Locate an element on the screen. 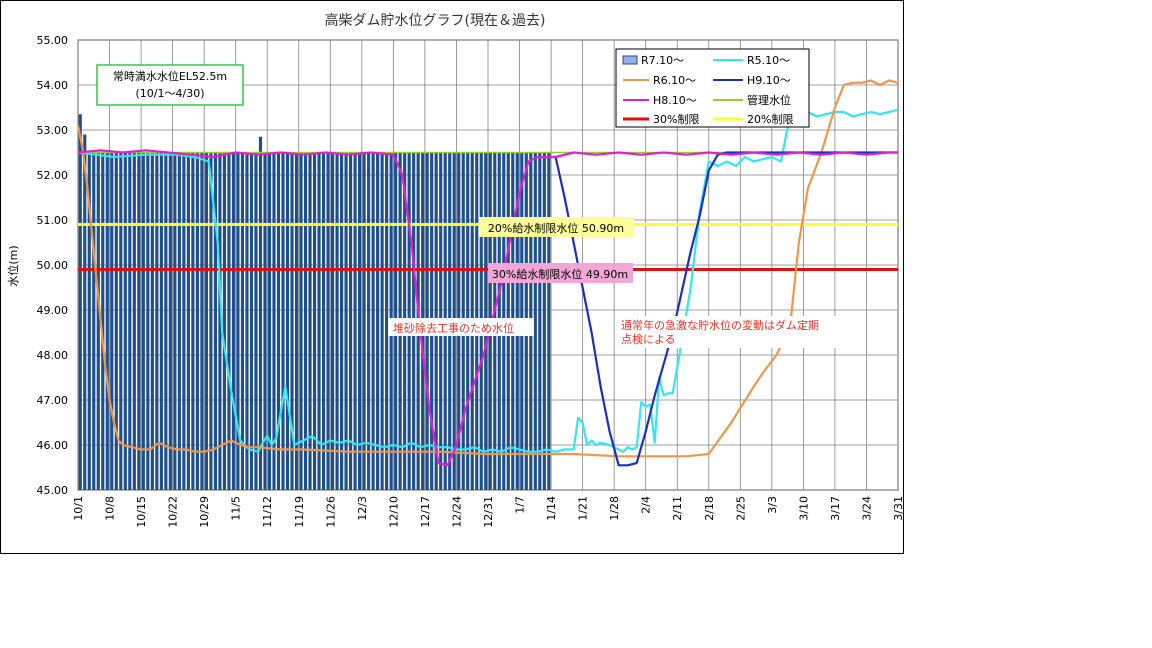 Image resolution: width=1152 pixels, height=648 pixels. x-tick-label: 12/31 is located at coordinates (488, 512).